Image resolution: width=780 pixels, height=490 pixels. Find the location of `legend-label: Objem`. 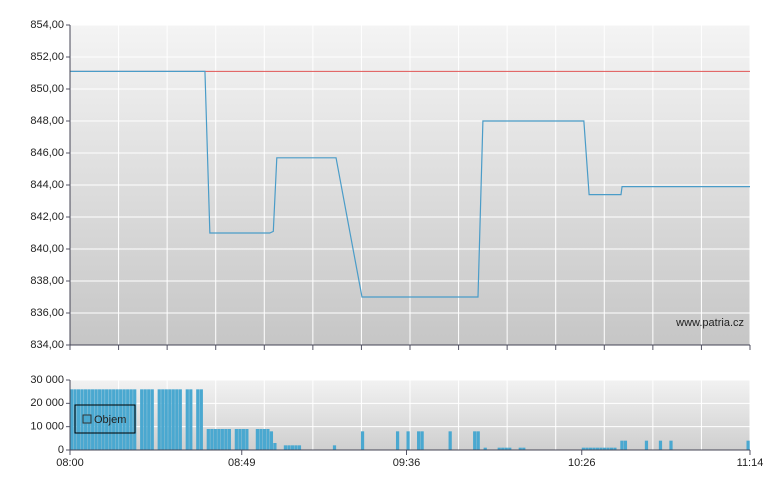

legend-label: Objem is located at coordinates (110, 420).